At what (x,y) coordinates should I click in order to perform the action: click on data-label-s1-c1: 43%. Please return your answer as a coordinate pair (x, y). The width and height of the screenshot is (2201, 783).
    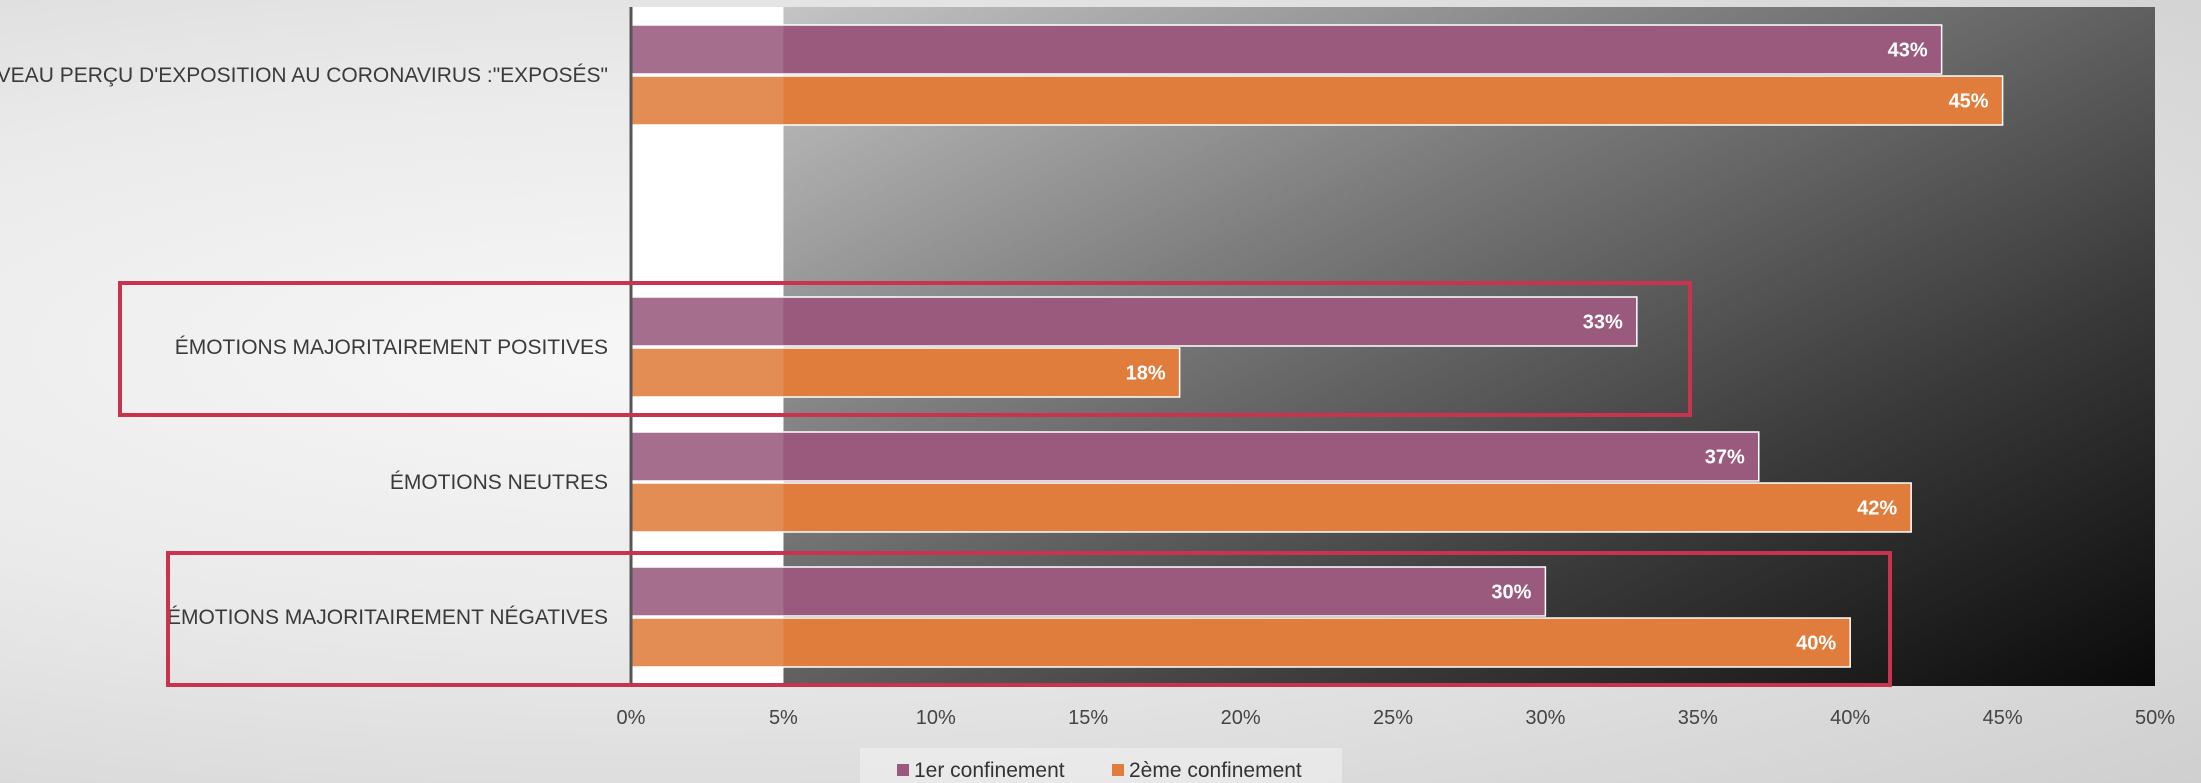
    Looking at the image, I should click on (1908, 51).